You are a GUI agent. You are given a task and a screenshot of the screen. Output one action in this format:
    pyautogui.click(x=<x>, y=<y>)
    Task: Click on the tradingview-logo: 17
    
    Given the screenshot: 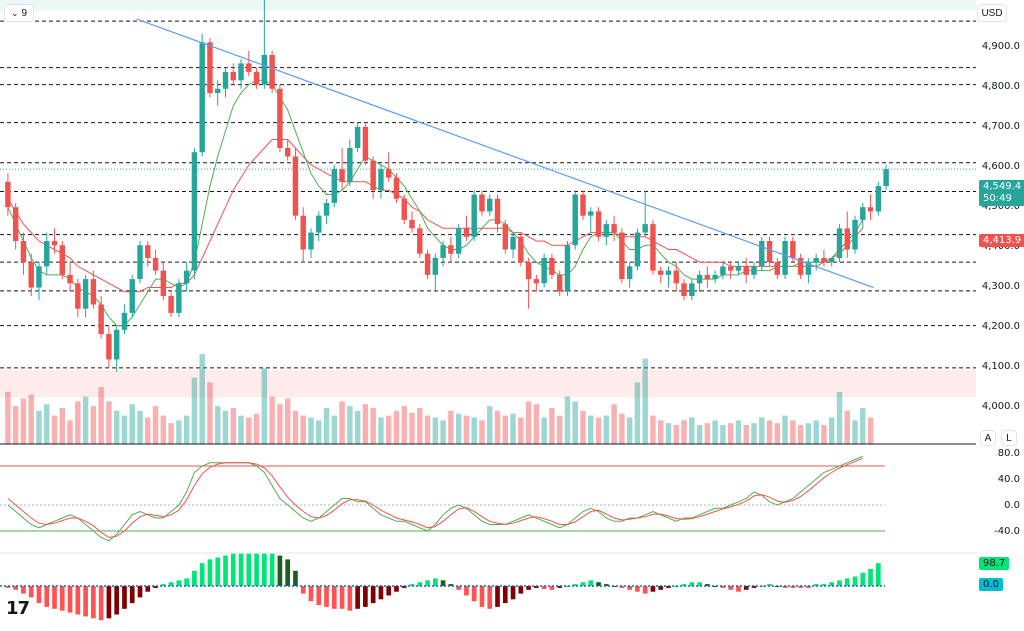 What is the action you would take?
    pyautogui.click(x=18, y=608)
    